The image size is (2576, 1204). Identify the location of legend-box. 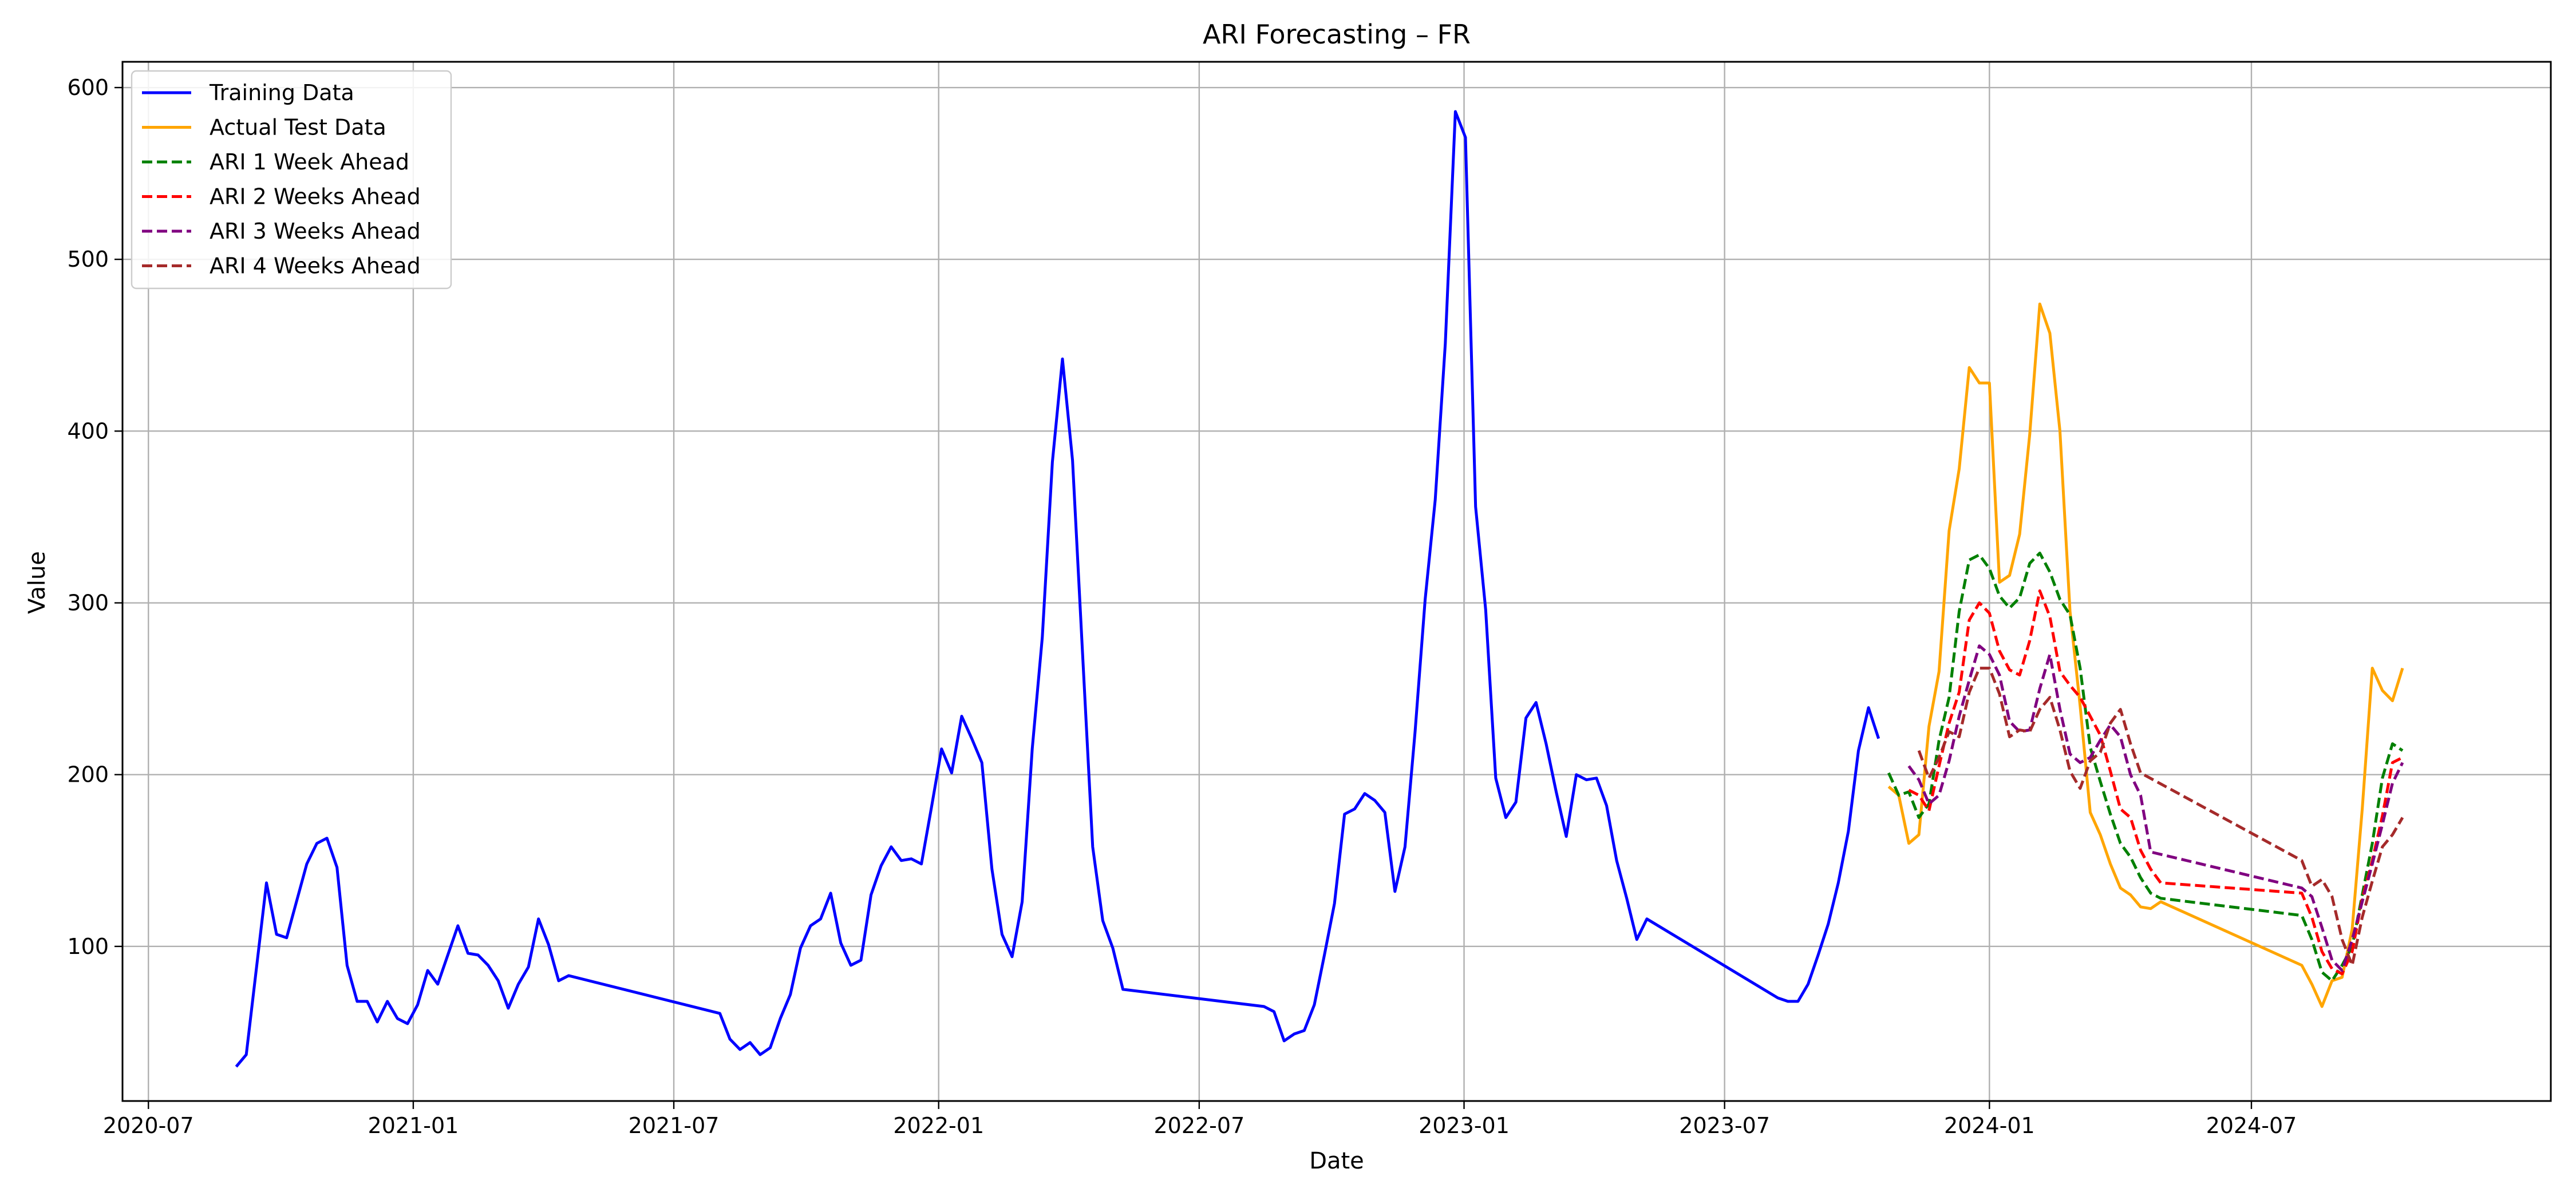
(291, 180).